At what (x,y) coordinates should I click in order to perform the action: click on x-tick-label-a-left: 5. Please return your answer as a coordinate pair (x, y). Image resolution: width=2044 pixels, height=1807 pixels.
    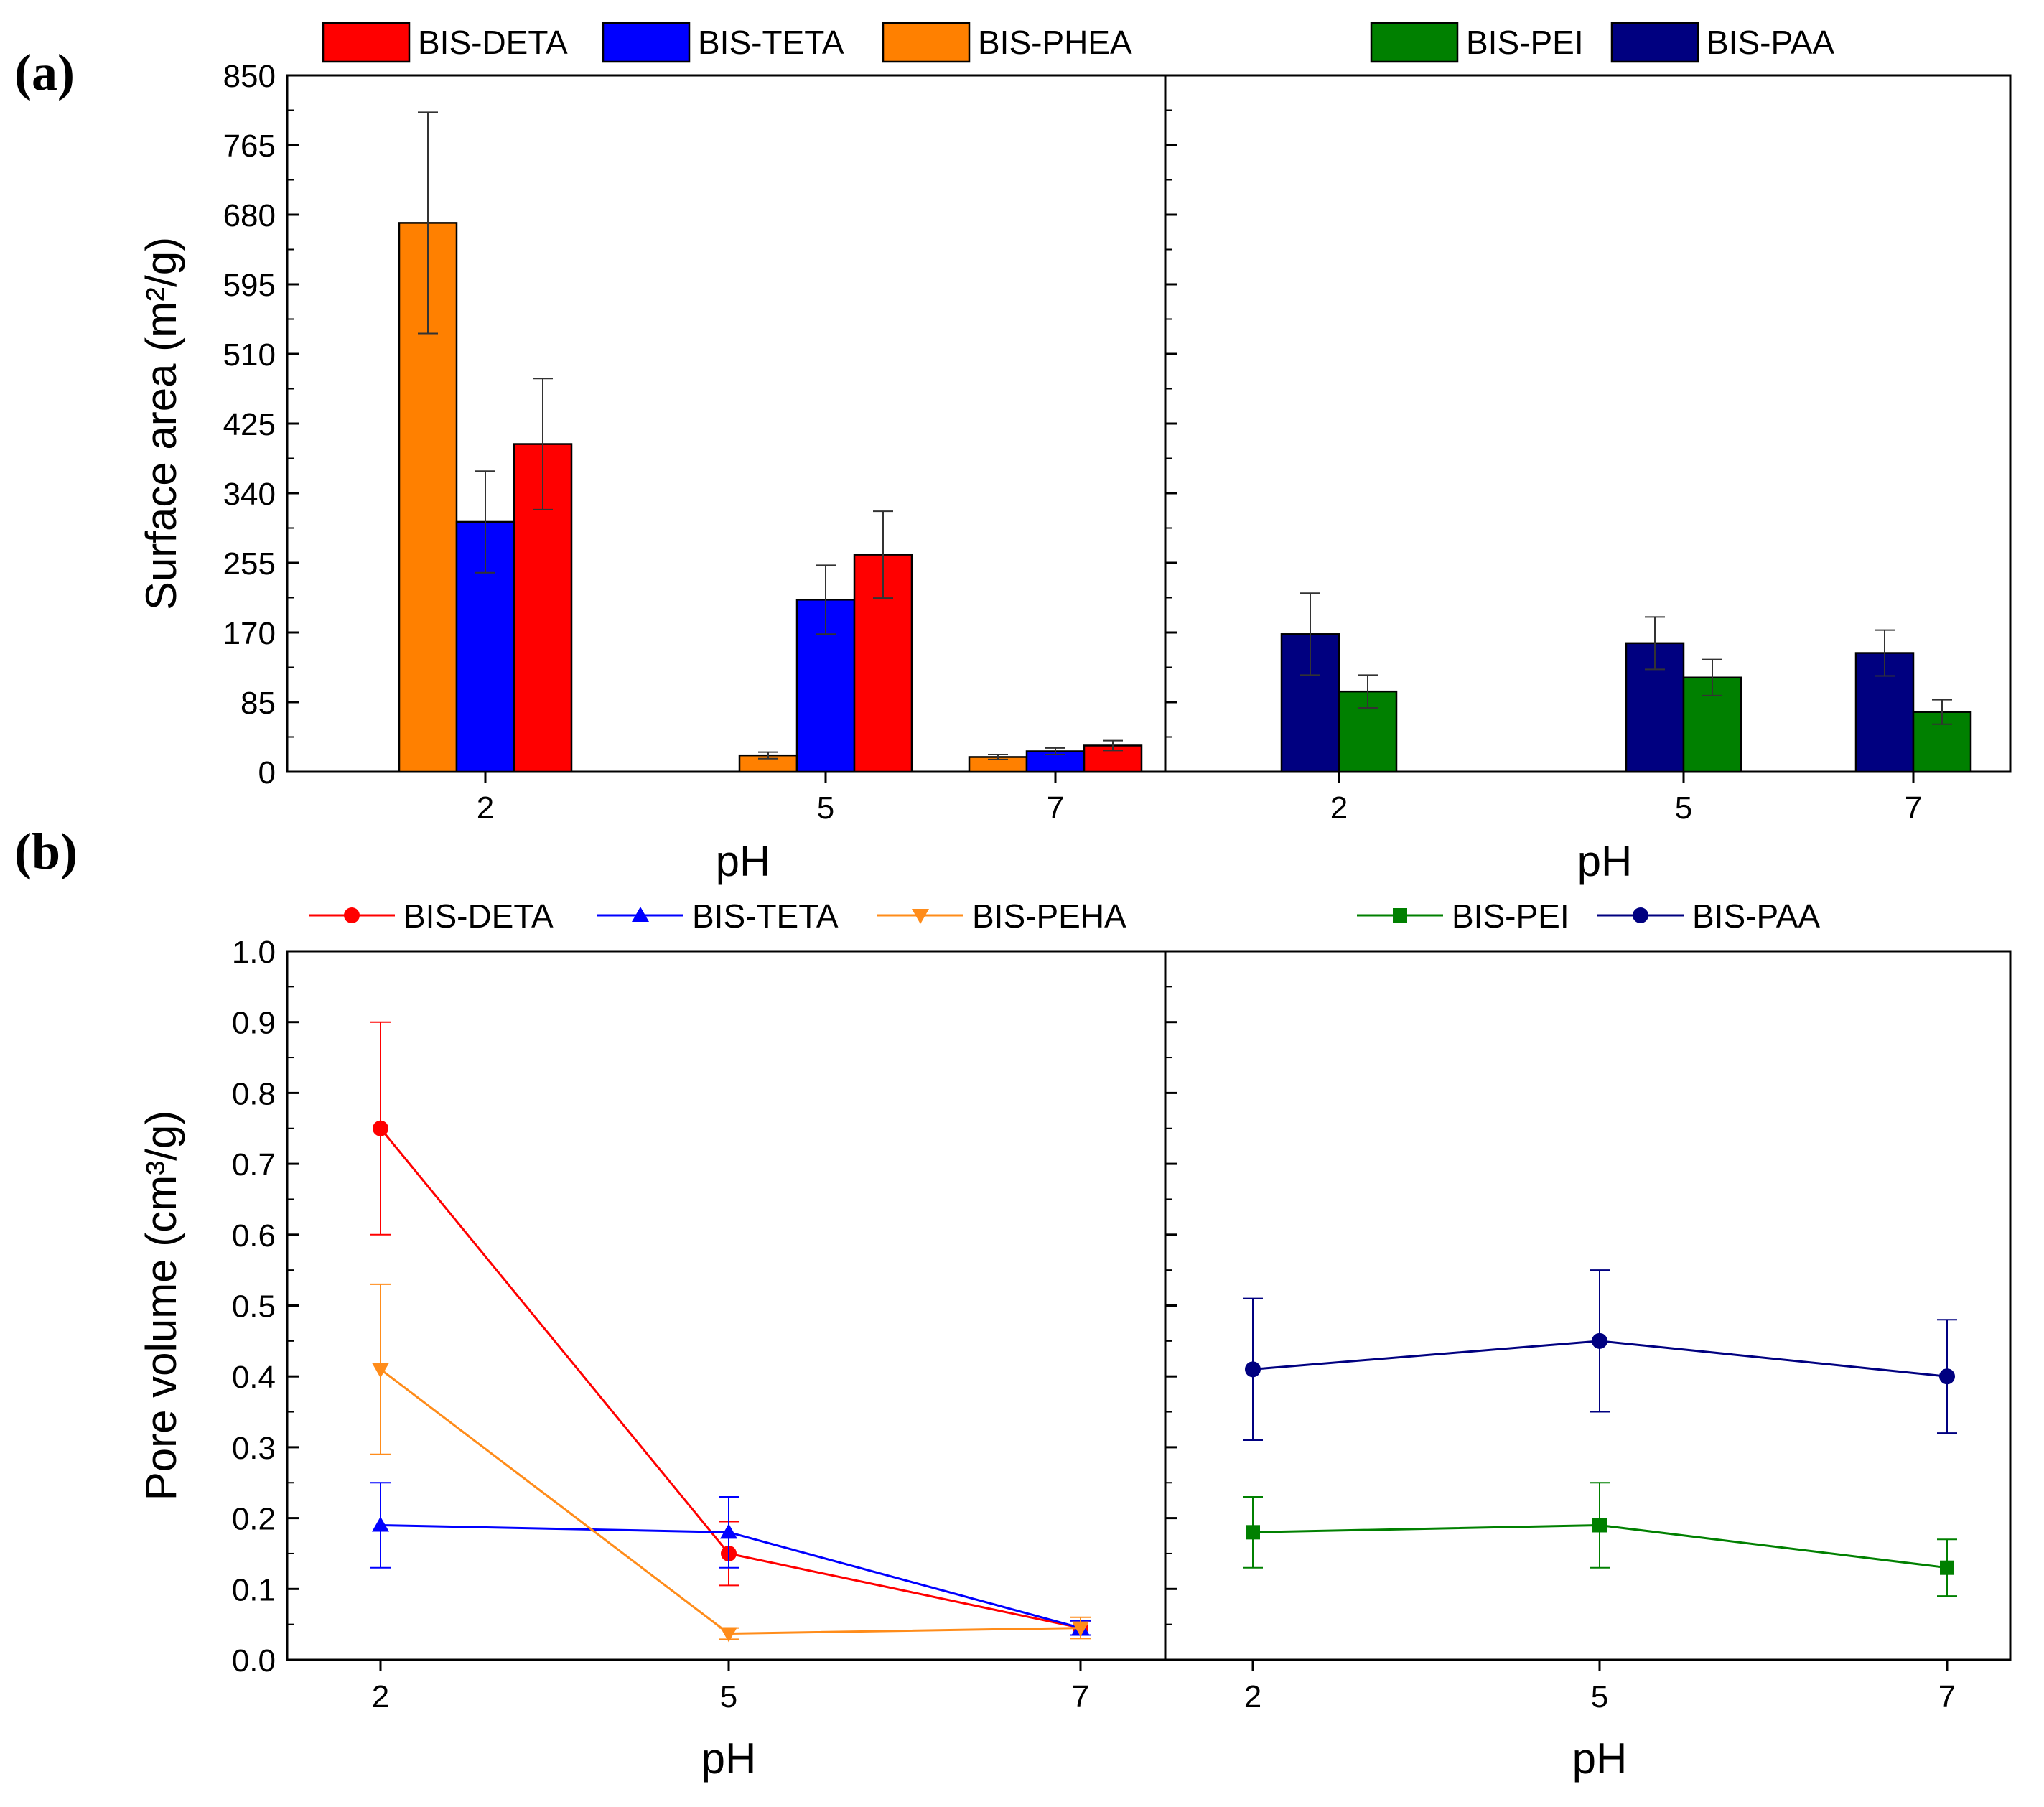
    Looking at the image, I should click on (825, 808).